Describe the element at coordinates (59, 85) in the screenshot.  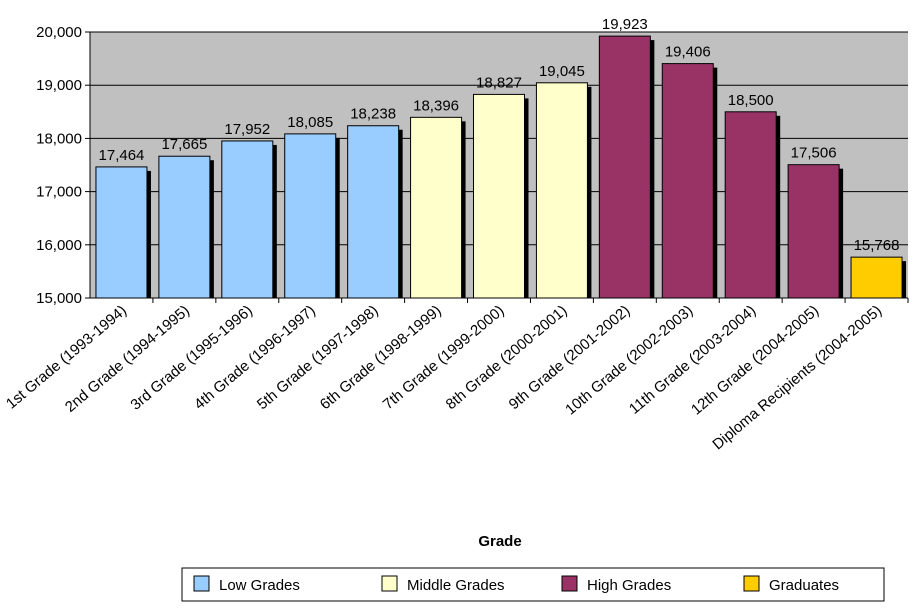
I see `y-tick-label: 19,000` at that location.